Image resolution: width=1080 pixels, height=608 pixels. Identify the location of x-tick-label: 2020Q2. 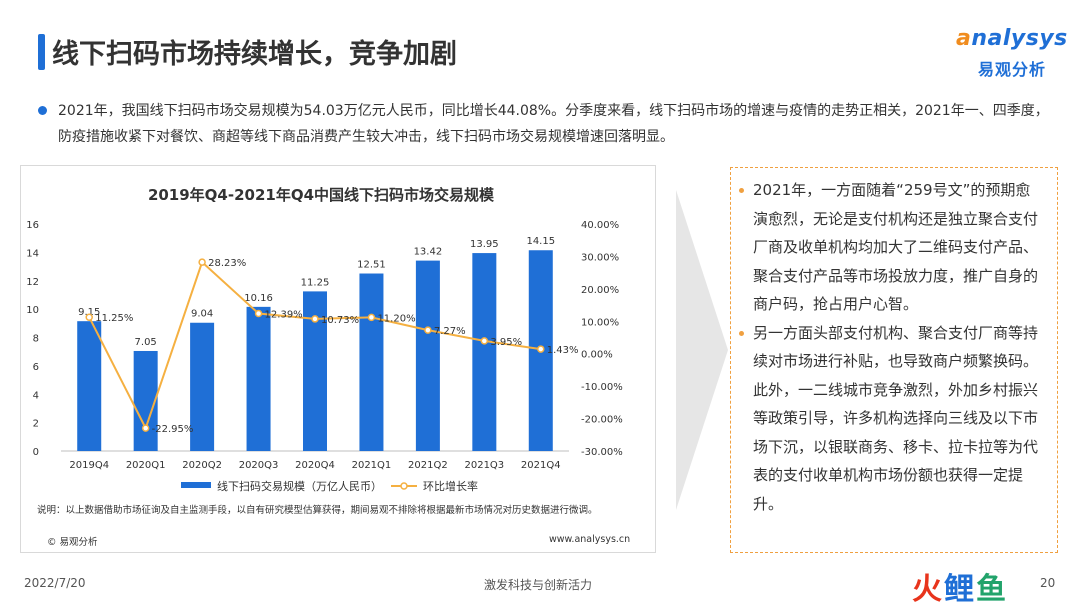
(202, 465).